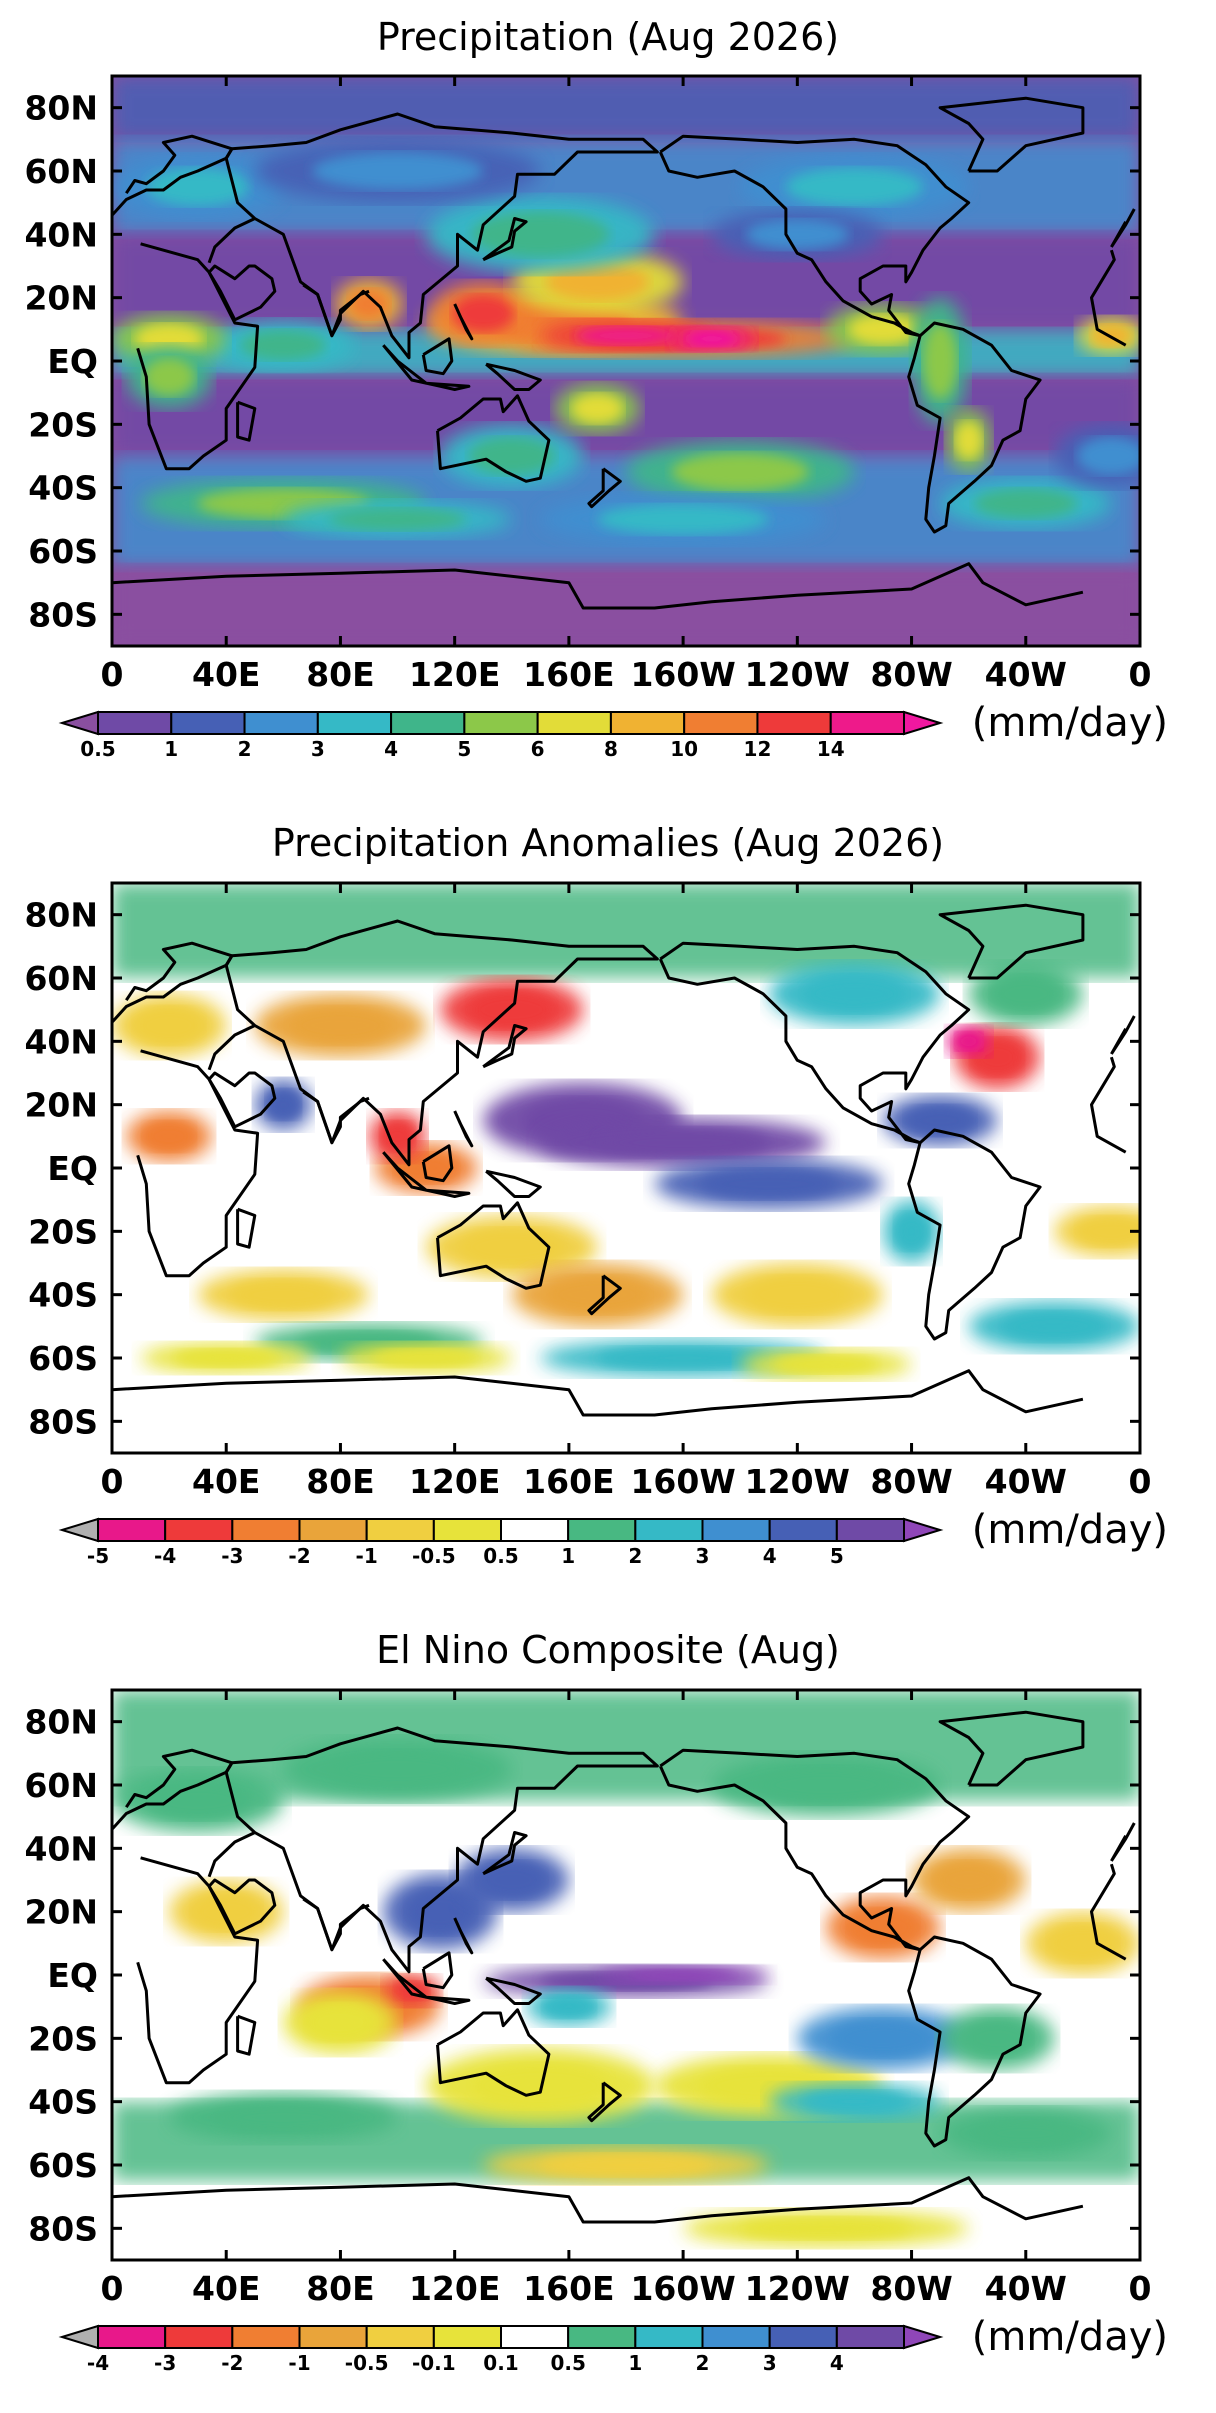  I want to click on y-tick-label: 40S, so click(63, 1295).